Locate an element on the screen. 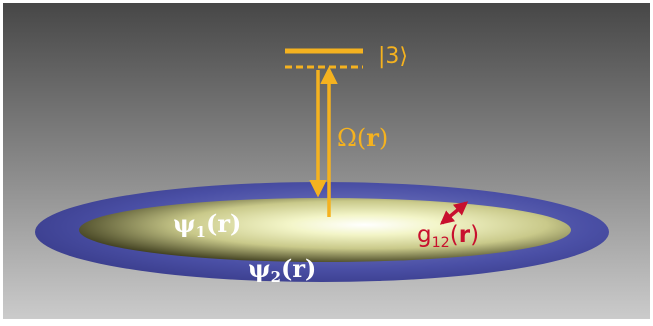  g12-symbol: g is located at coordinates (424, 235).